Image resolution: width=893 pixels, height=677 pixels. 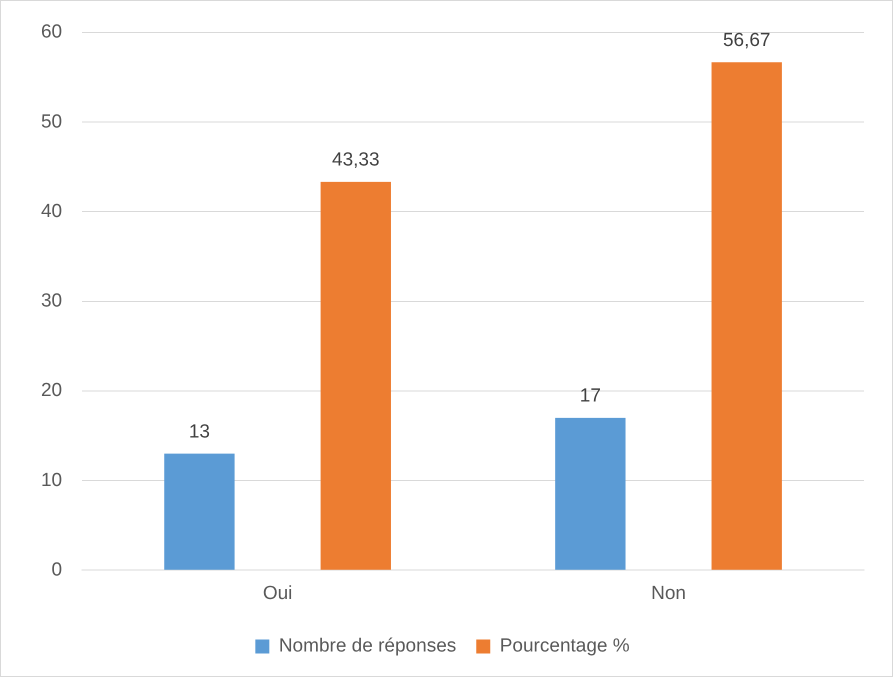 What do you see at coordinates (51, 121) in the screenshot?
I see `y-tick-label: 50` at bounding box center [51, 121].